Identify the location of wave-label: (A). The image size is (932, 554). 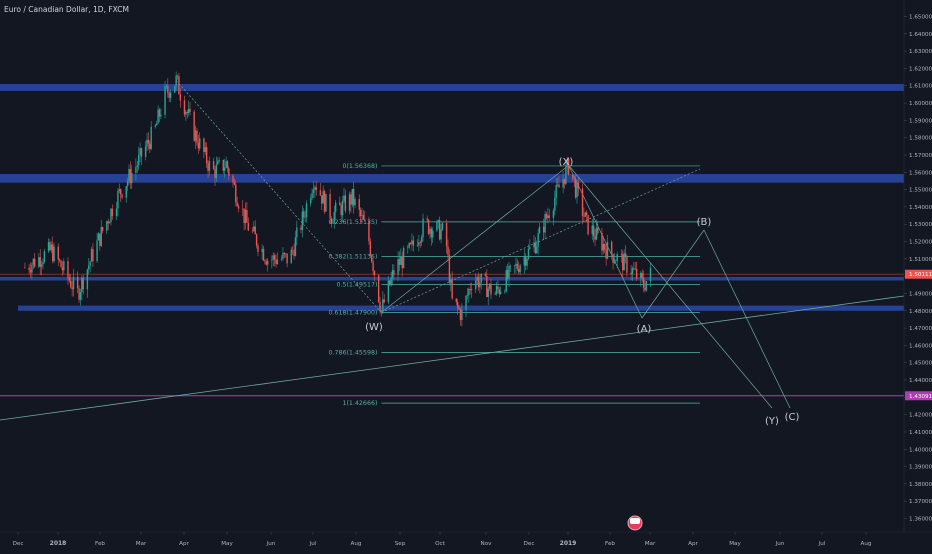
(644, 329).